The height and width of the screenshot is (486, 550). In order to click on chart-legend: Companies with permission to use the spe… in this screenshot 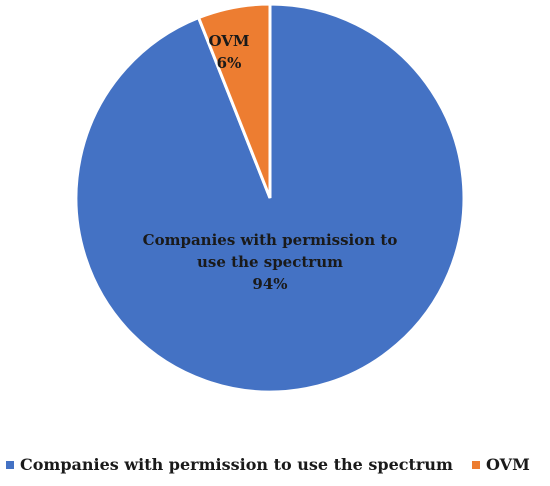, I will do `click(275, 467)`.